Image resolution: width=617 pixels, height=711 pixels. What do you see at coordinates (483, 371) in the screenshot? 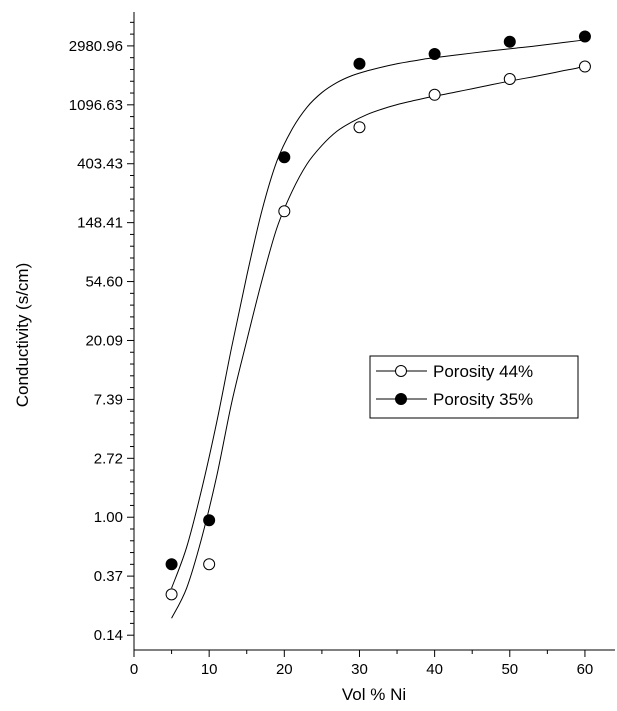
I see `legend-label-porosity-44: Porosity 44%` at bounding box center [483, 371].